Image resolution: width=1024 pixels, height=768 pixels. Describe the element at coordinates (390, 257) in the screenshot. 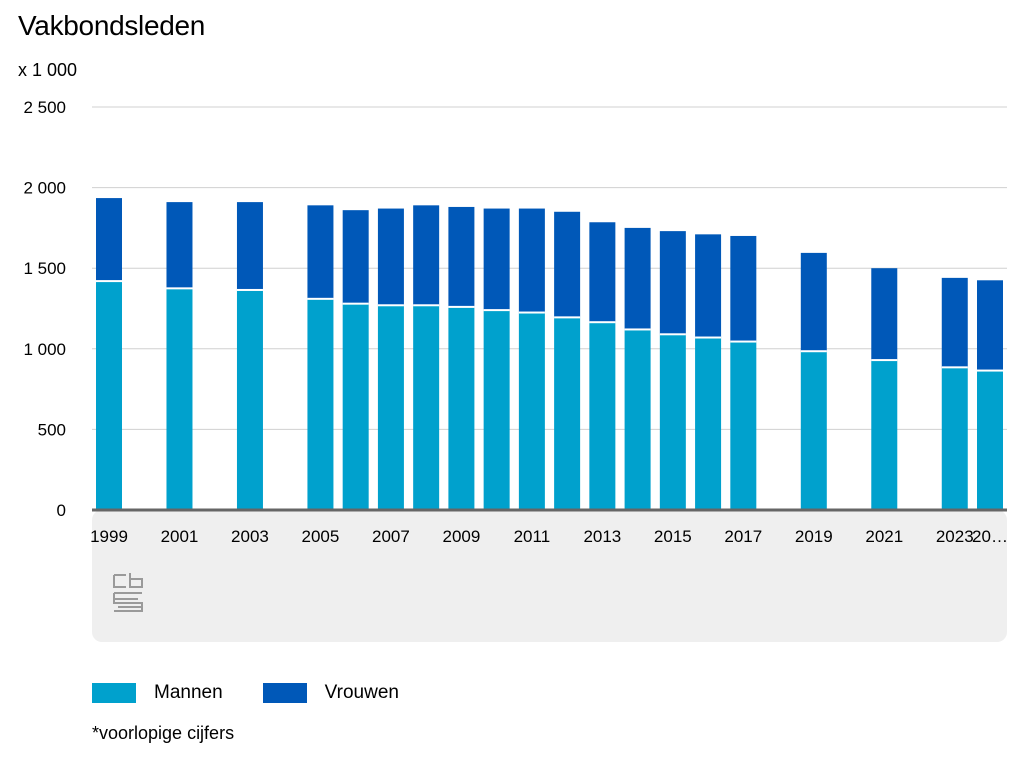

I see `bar-vrouwen-2007` at that location.